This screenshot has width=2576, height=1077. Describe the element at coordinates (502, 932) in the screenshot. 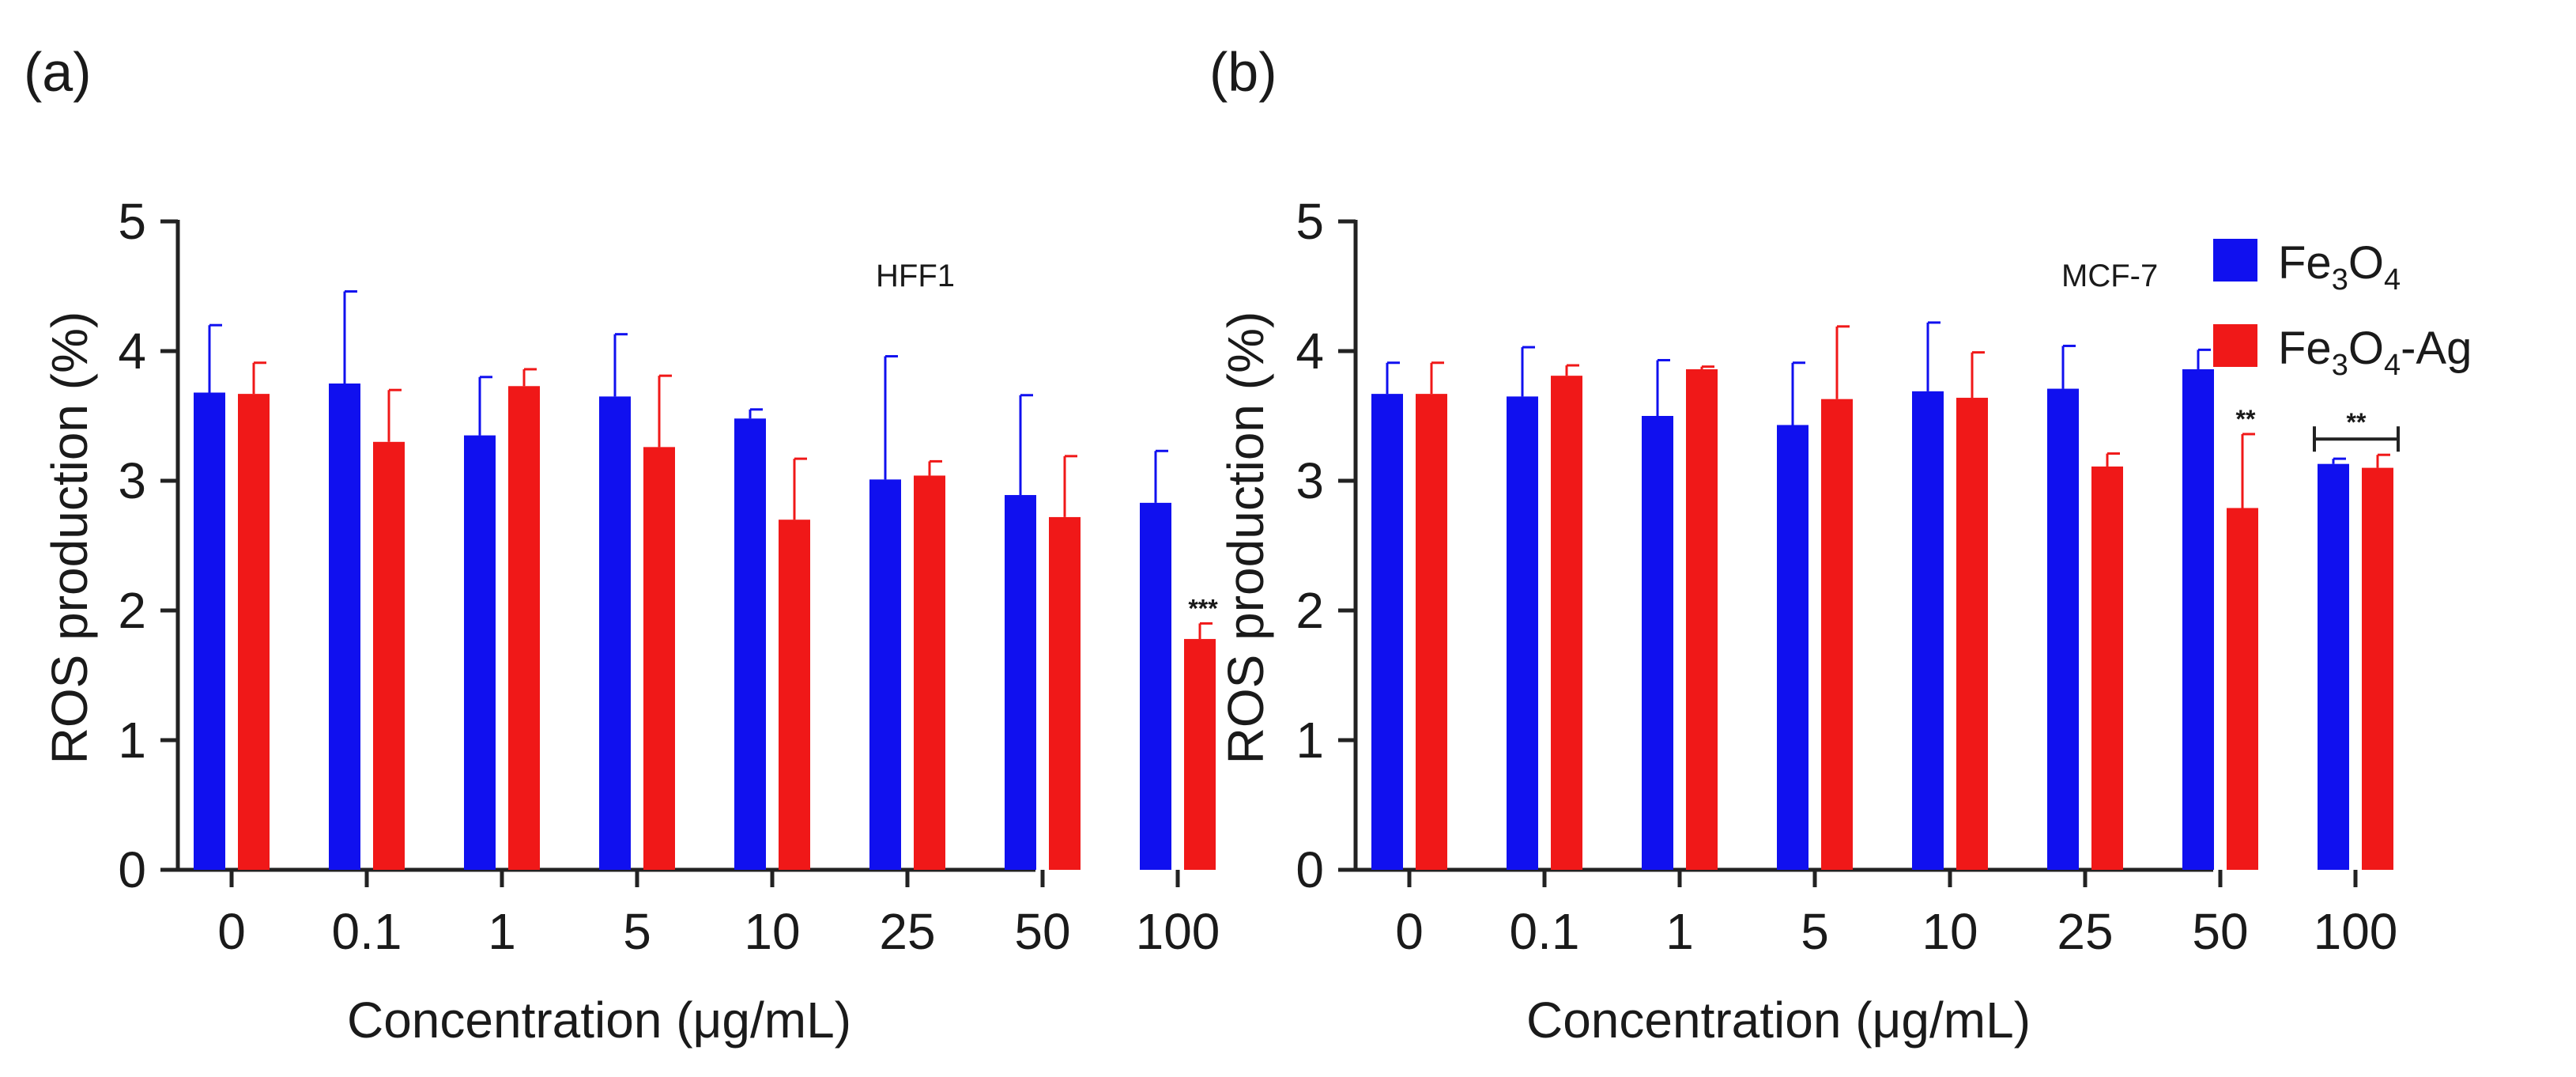

I see `panel-a-x-tick-label: 1` at that location.